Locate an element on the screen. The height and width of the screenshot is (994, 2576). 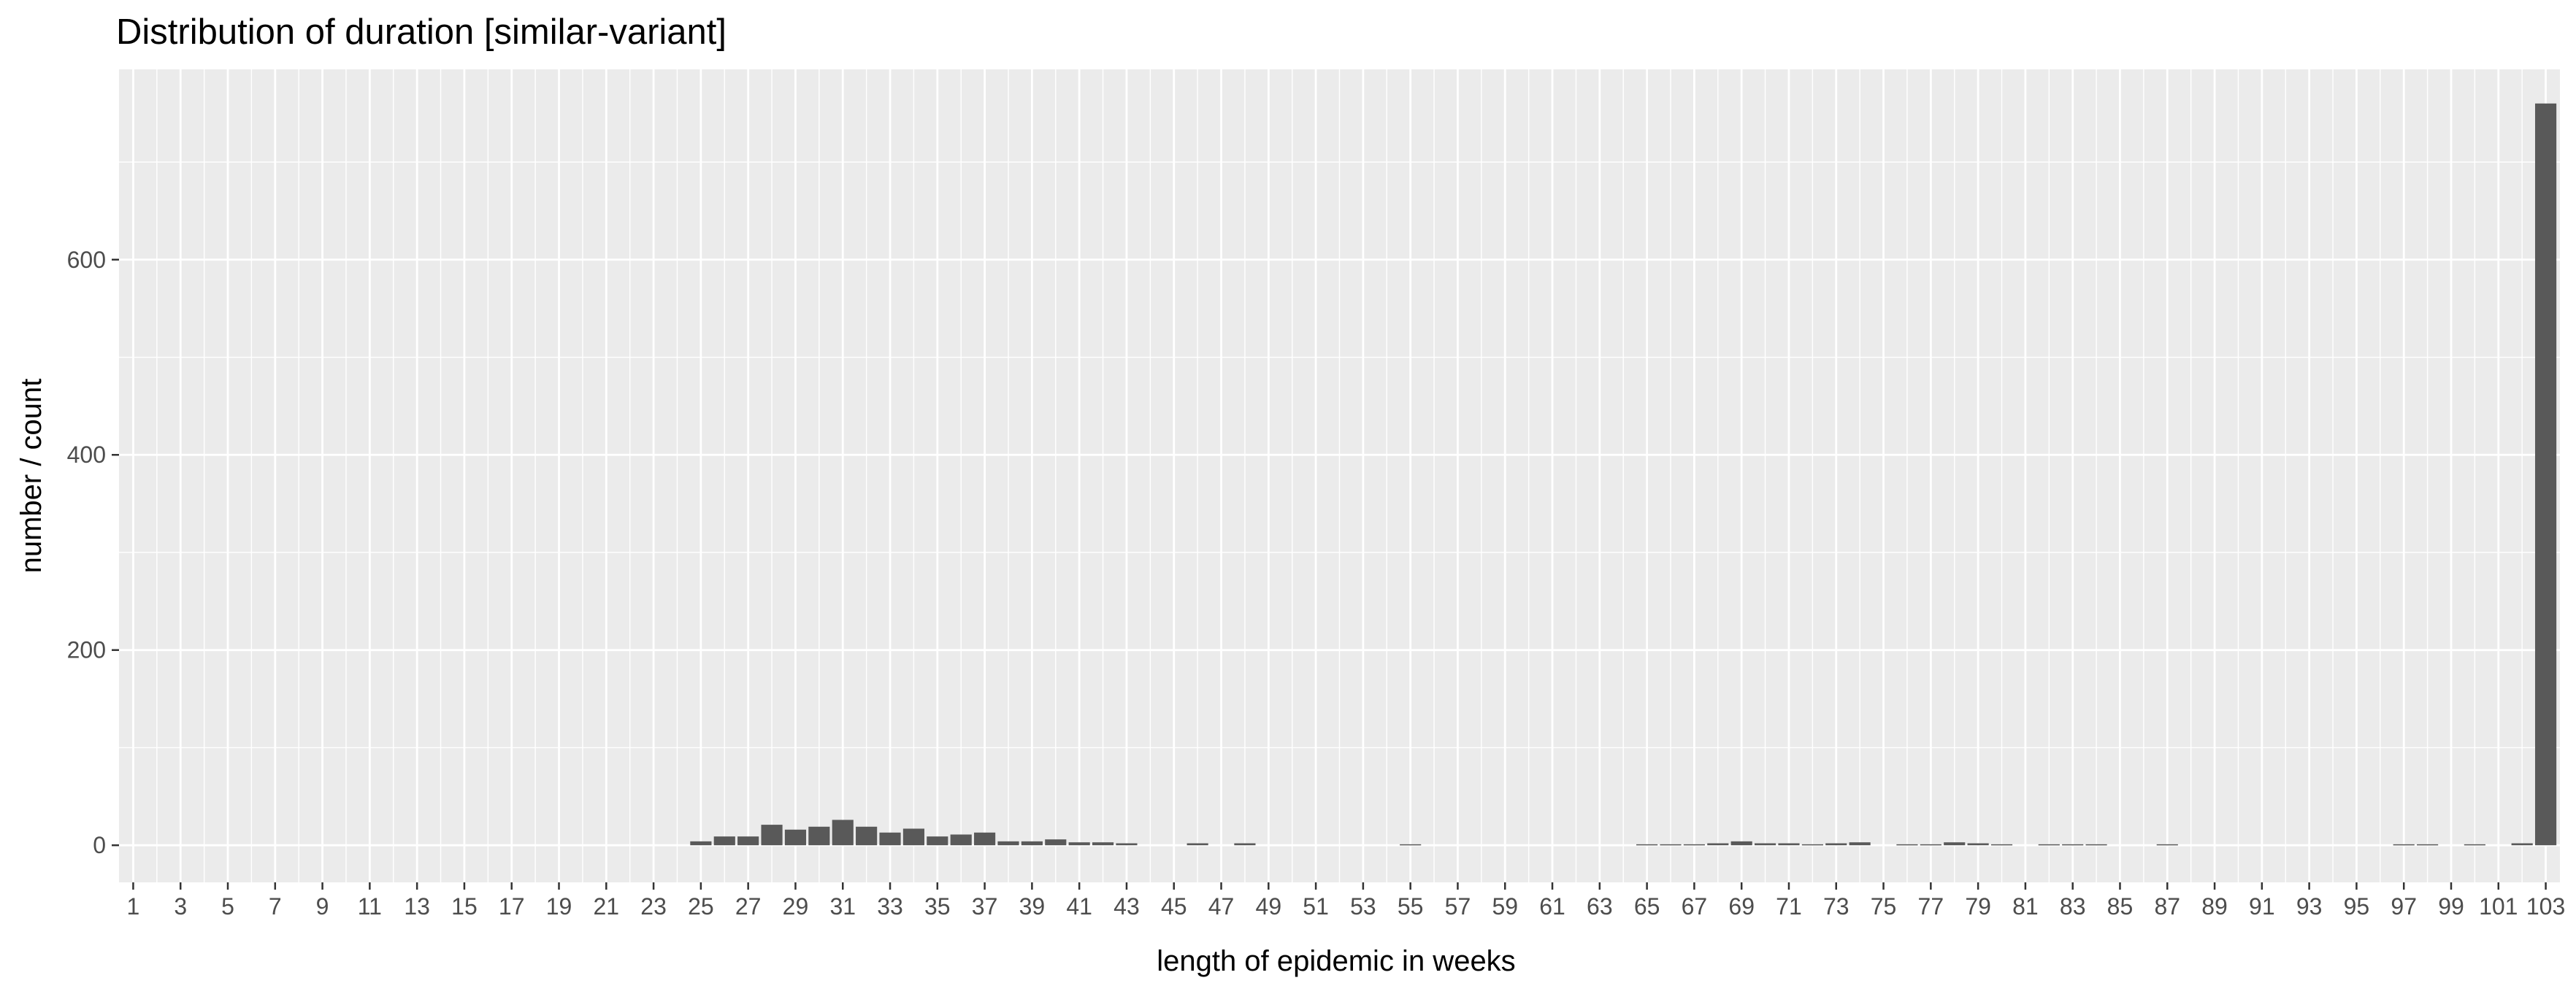
y-axis-title: number / count is located at coordinates (31, 476).